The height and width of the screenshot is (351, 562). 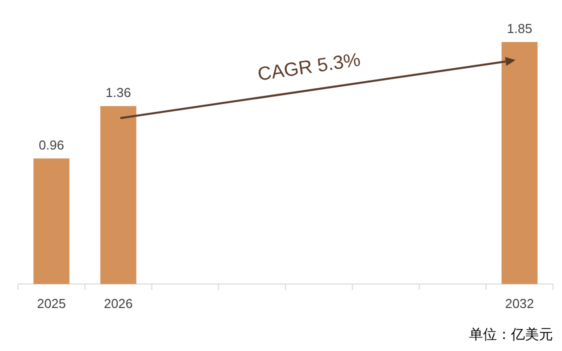 What do you see at coordinates (519, 28) in the screenshot?
I see `data-label: 1.85` at bounding box center [519, 28].